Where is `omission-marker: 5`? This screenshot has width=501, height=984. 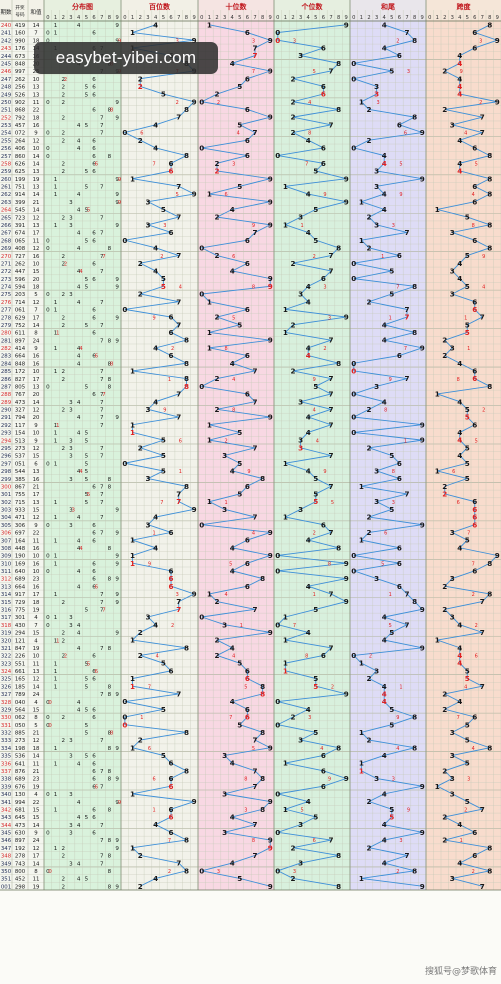
omission-marker: 5 is located at coordinates (332, 503).